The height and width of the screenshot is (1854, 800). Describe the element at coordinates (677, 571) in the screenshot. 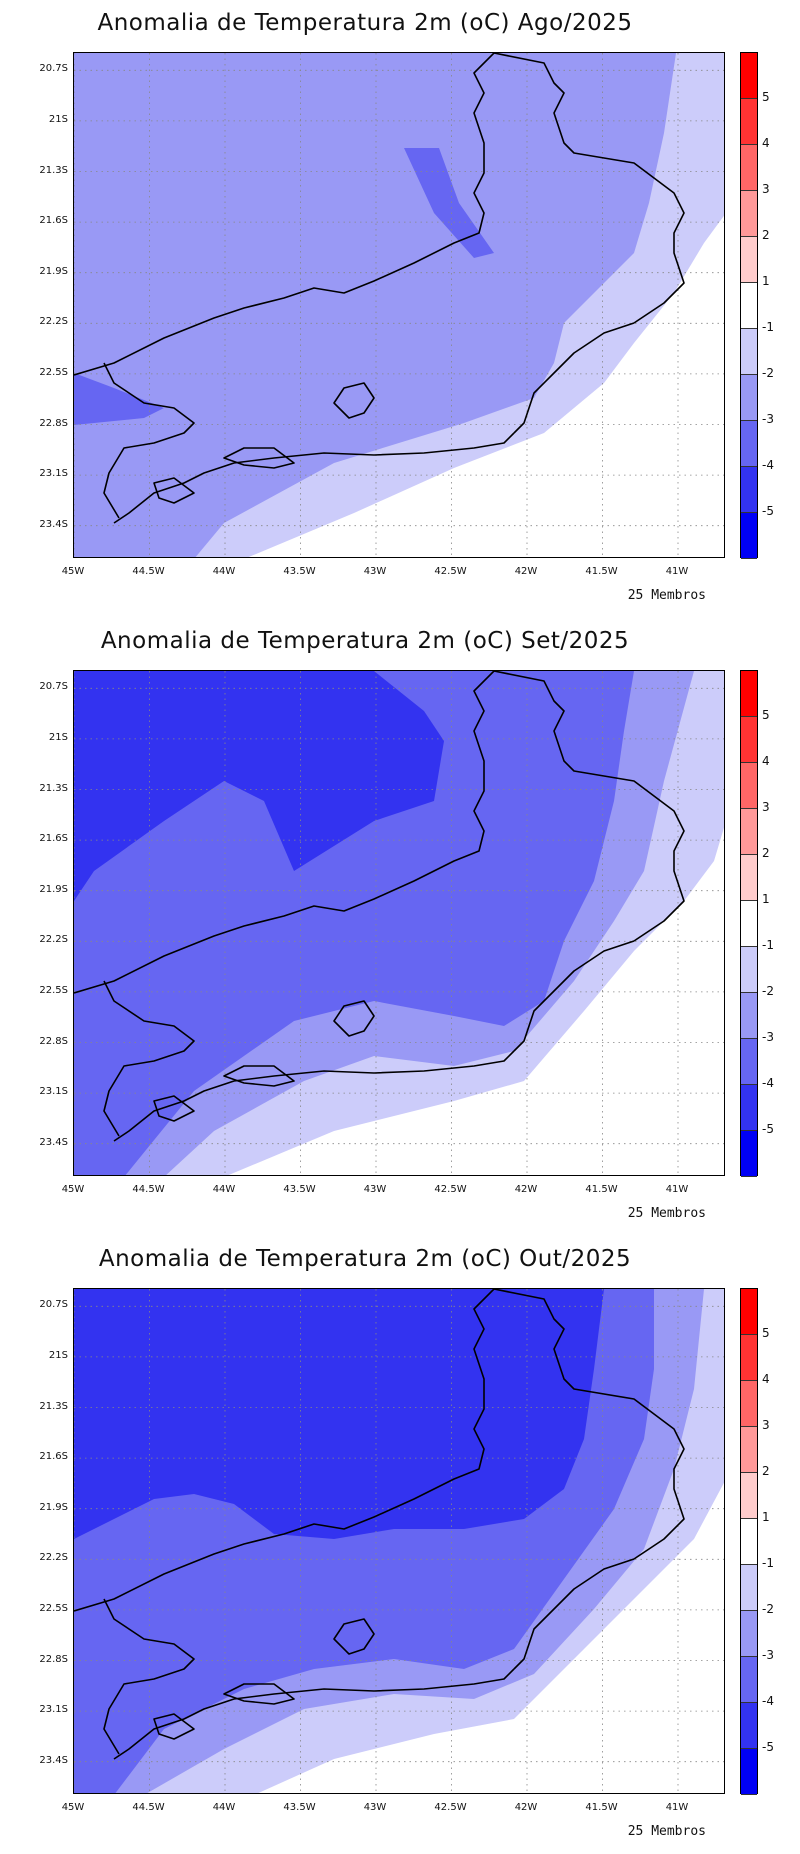

I see `lon-tick-label: 41W` at that location.